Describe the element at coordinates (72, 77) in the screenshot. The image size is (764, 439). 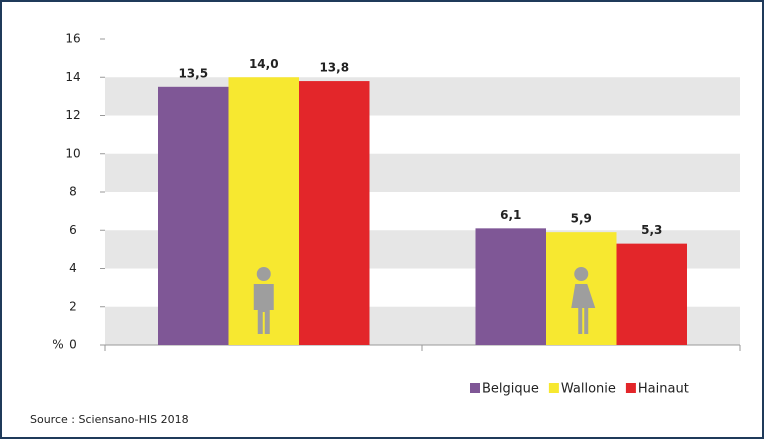
I see `y-tick-label: 14` at that location.